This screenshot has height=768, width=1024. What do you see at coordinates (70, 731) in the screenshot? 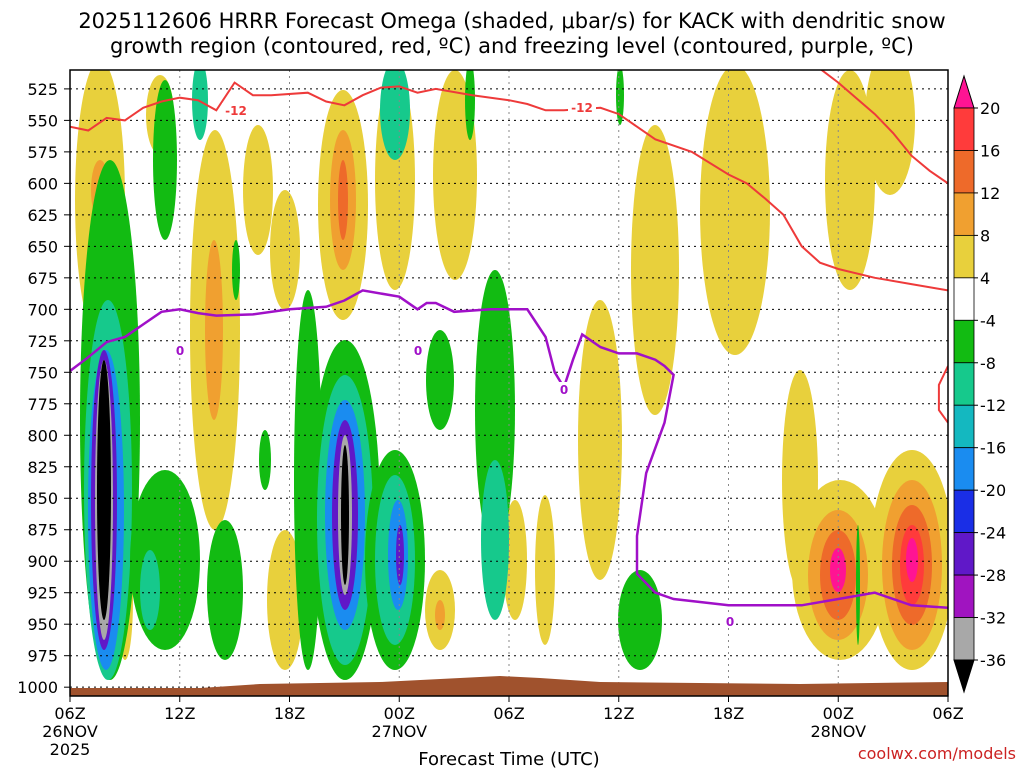
I see `x-tick-date-label: 26NOV` at bounding box center [70, 731].